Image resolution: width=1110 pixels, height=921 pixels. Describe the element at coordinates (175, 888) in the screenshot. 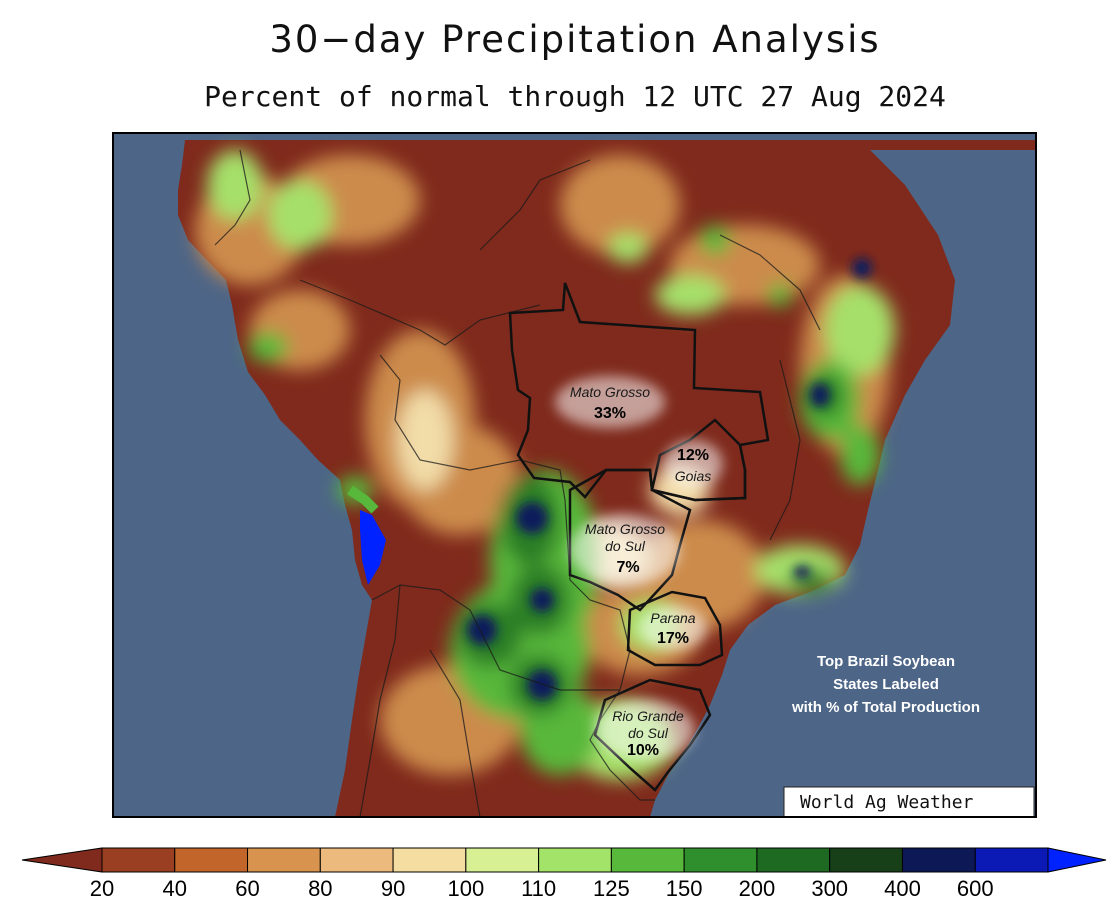

I see `legend-tick-label: 40` at that location.